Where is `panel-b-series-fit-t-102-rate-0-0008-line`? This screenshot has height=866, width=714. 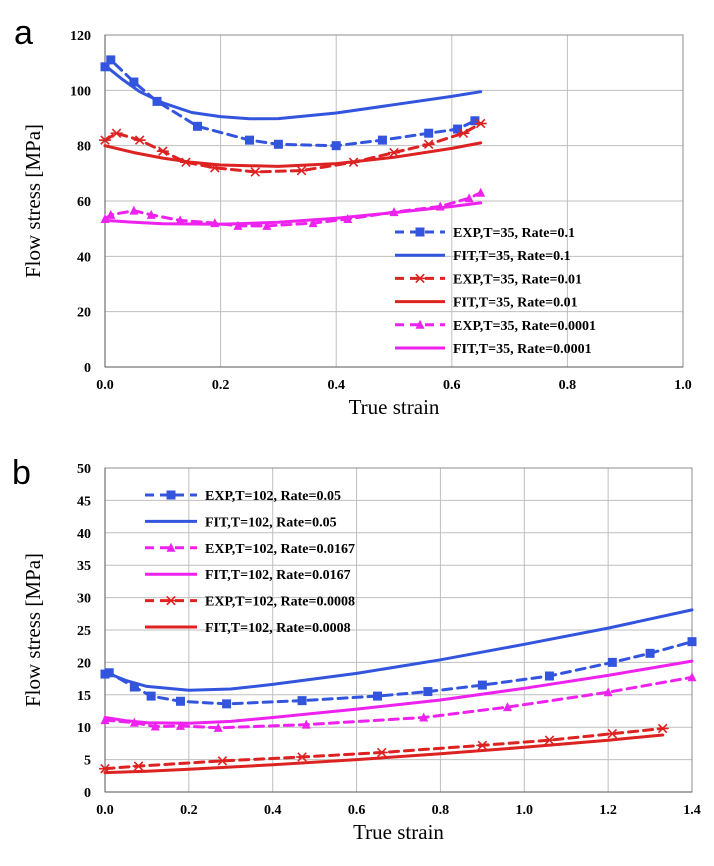
panel-b-series-fit-t-102-rate-0-0008-line is located at coordinates (384, 754).